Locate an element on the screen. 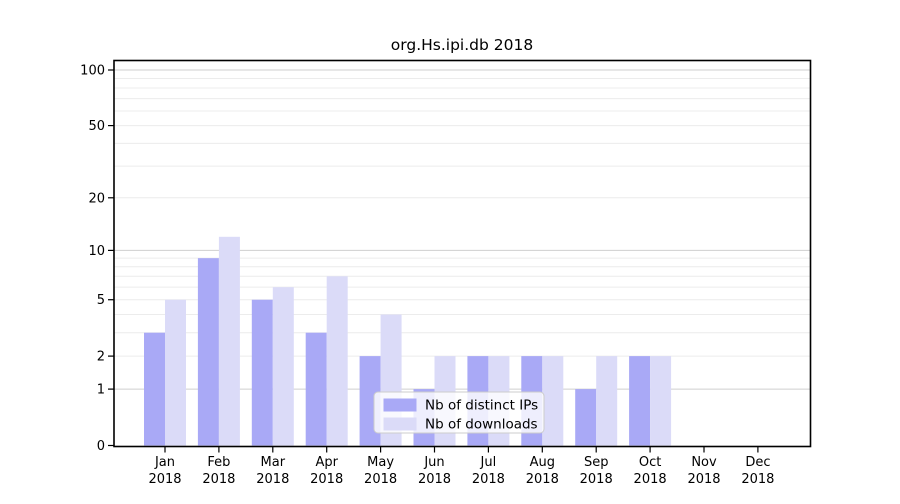 The image size is (900, 504). bar-distinct-ips-sep is located at coordinates (586, 417).